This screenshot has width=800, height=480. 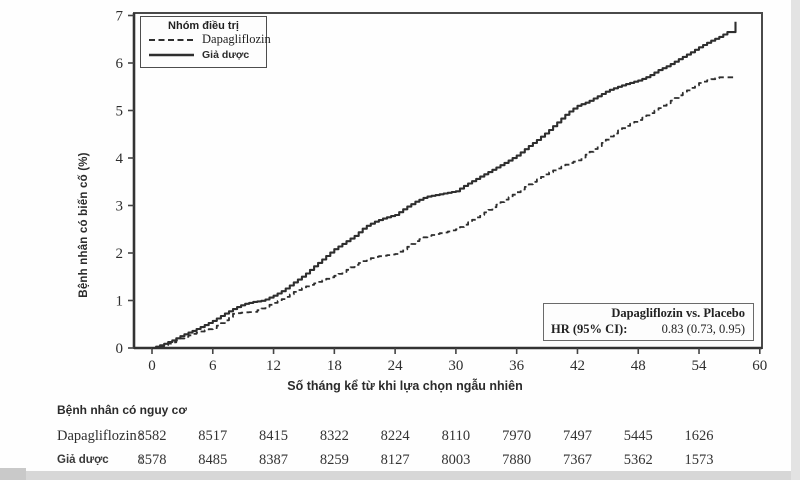 I want to click on x-axis-title: Số tháng kể từ khi lựa chọn ngẫu nhiên, so click(x=405, y=386).